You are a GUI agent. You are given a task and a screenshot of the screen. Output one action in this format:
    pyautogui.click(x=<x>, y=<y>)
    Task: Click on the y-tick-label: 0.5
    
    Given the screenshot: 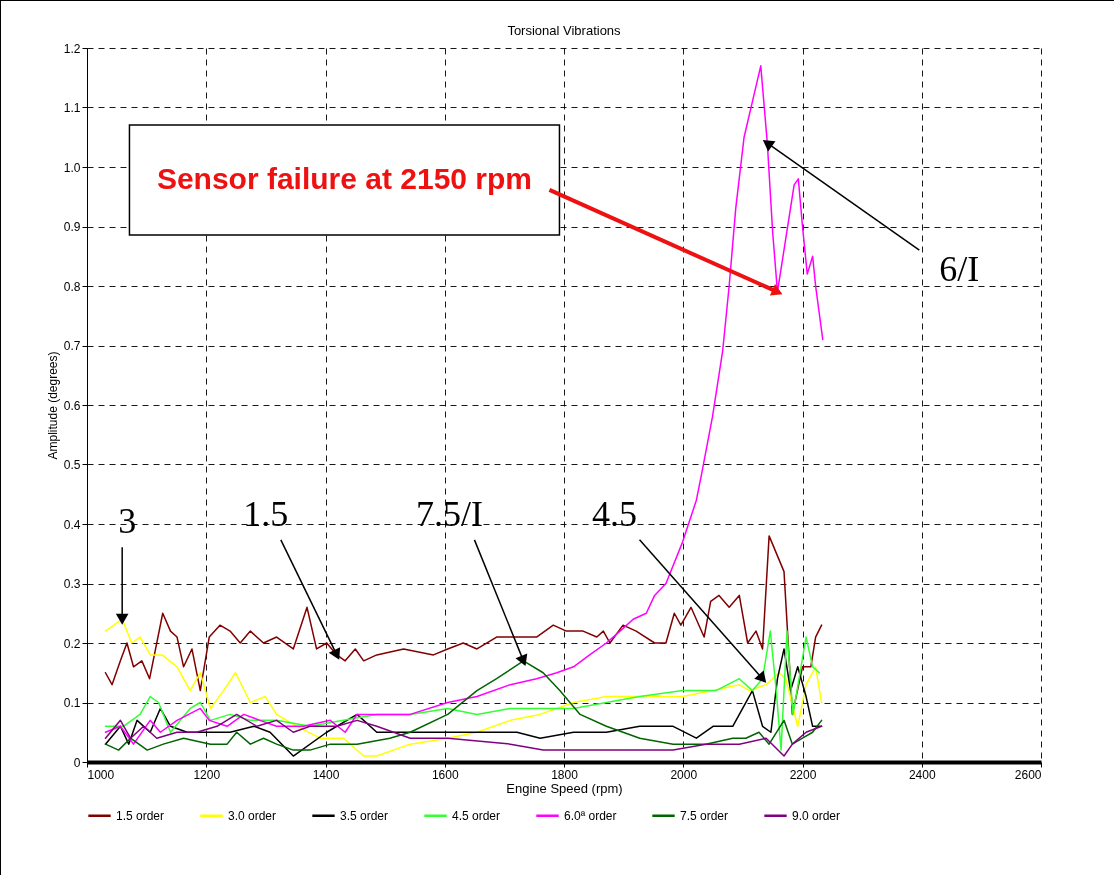 What is the action you would take?
    pyautogui.click(x=72, y=465)
    